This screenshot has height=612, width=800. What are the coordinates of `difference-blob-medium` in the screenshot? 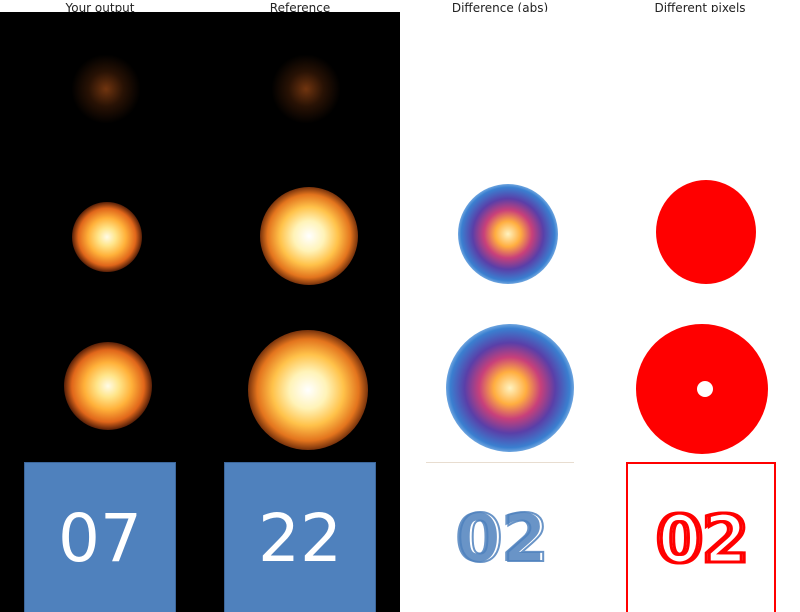 It's located at (508, 234).